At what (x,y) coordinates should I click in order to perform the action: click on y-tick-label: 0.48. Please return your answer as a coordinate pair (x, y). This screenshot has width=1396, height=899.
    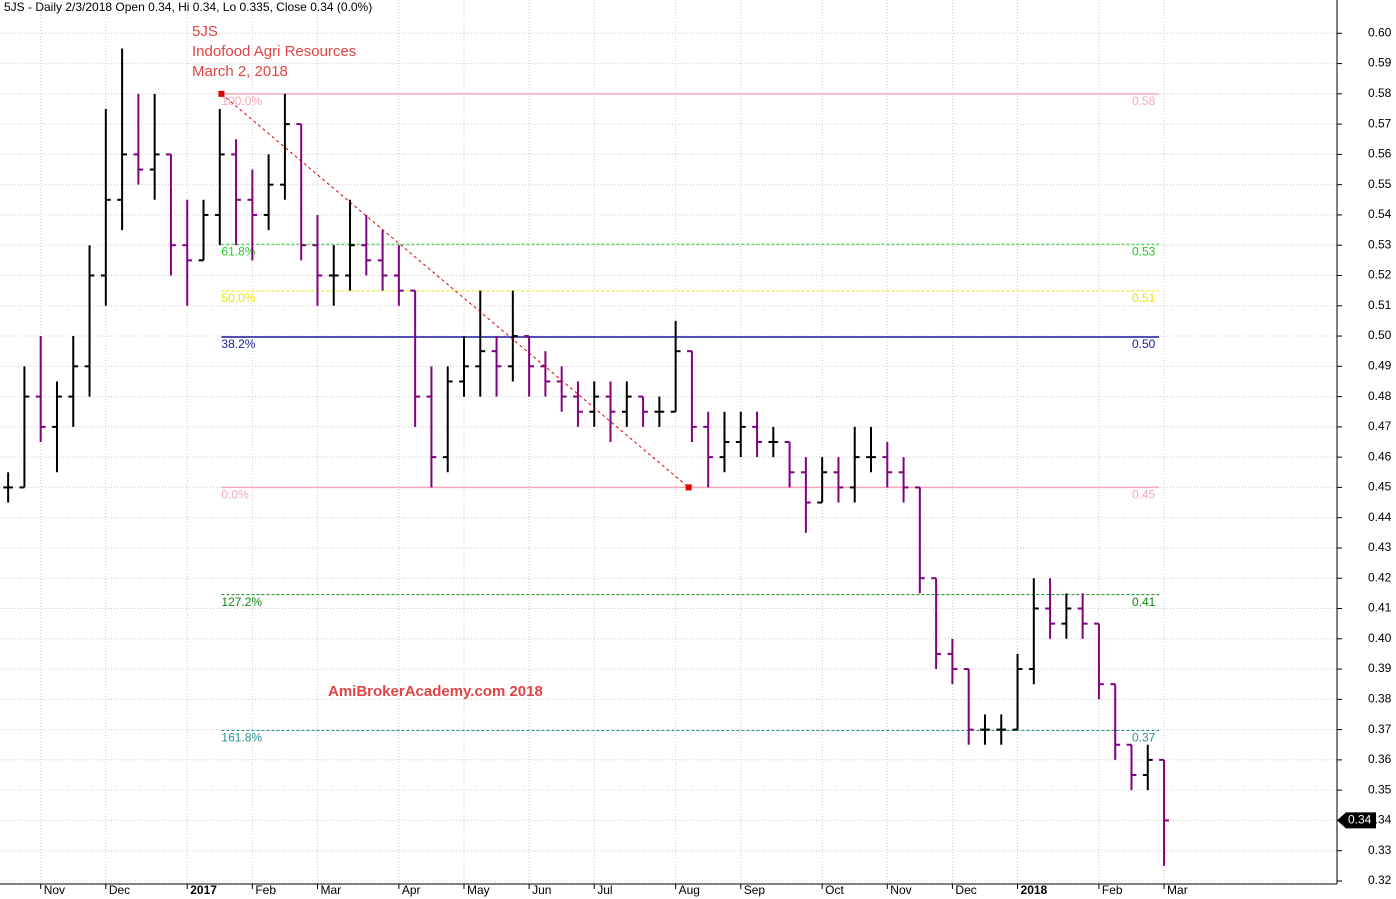
    Looking at the image, I should click on (1380, 396).